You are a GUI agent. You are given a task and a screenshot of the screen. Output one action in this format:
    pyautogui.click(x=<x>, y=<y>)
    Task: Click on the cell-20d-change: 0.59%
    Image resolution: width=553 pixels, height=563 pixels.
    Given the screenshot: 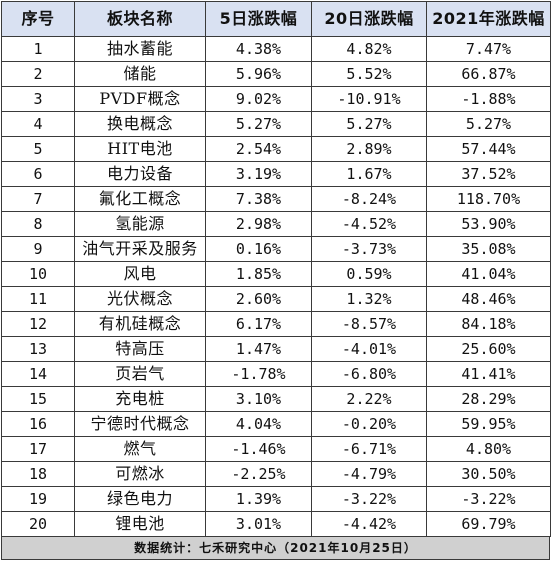 What is the action you would take?
    pyautogui.click(x=369, y=274)
    